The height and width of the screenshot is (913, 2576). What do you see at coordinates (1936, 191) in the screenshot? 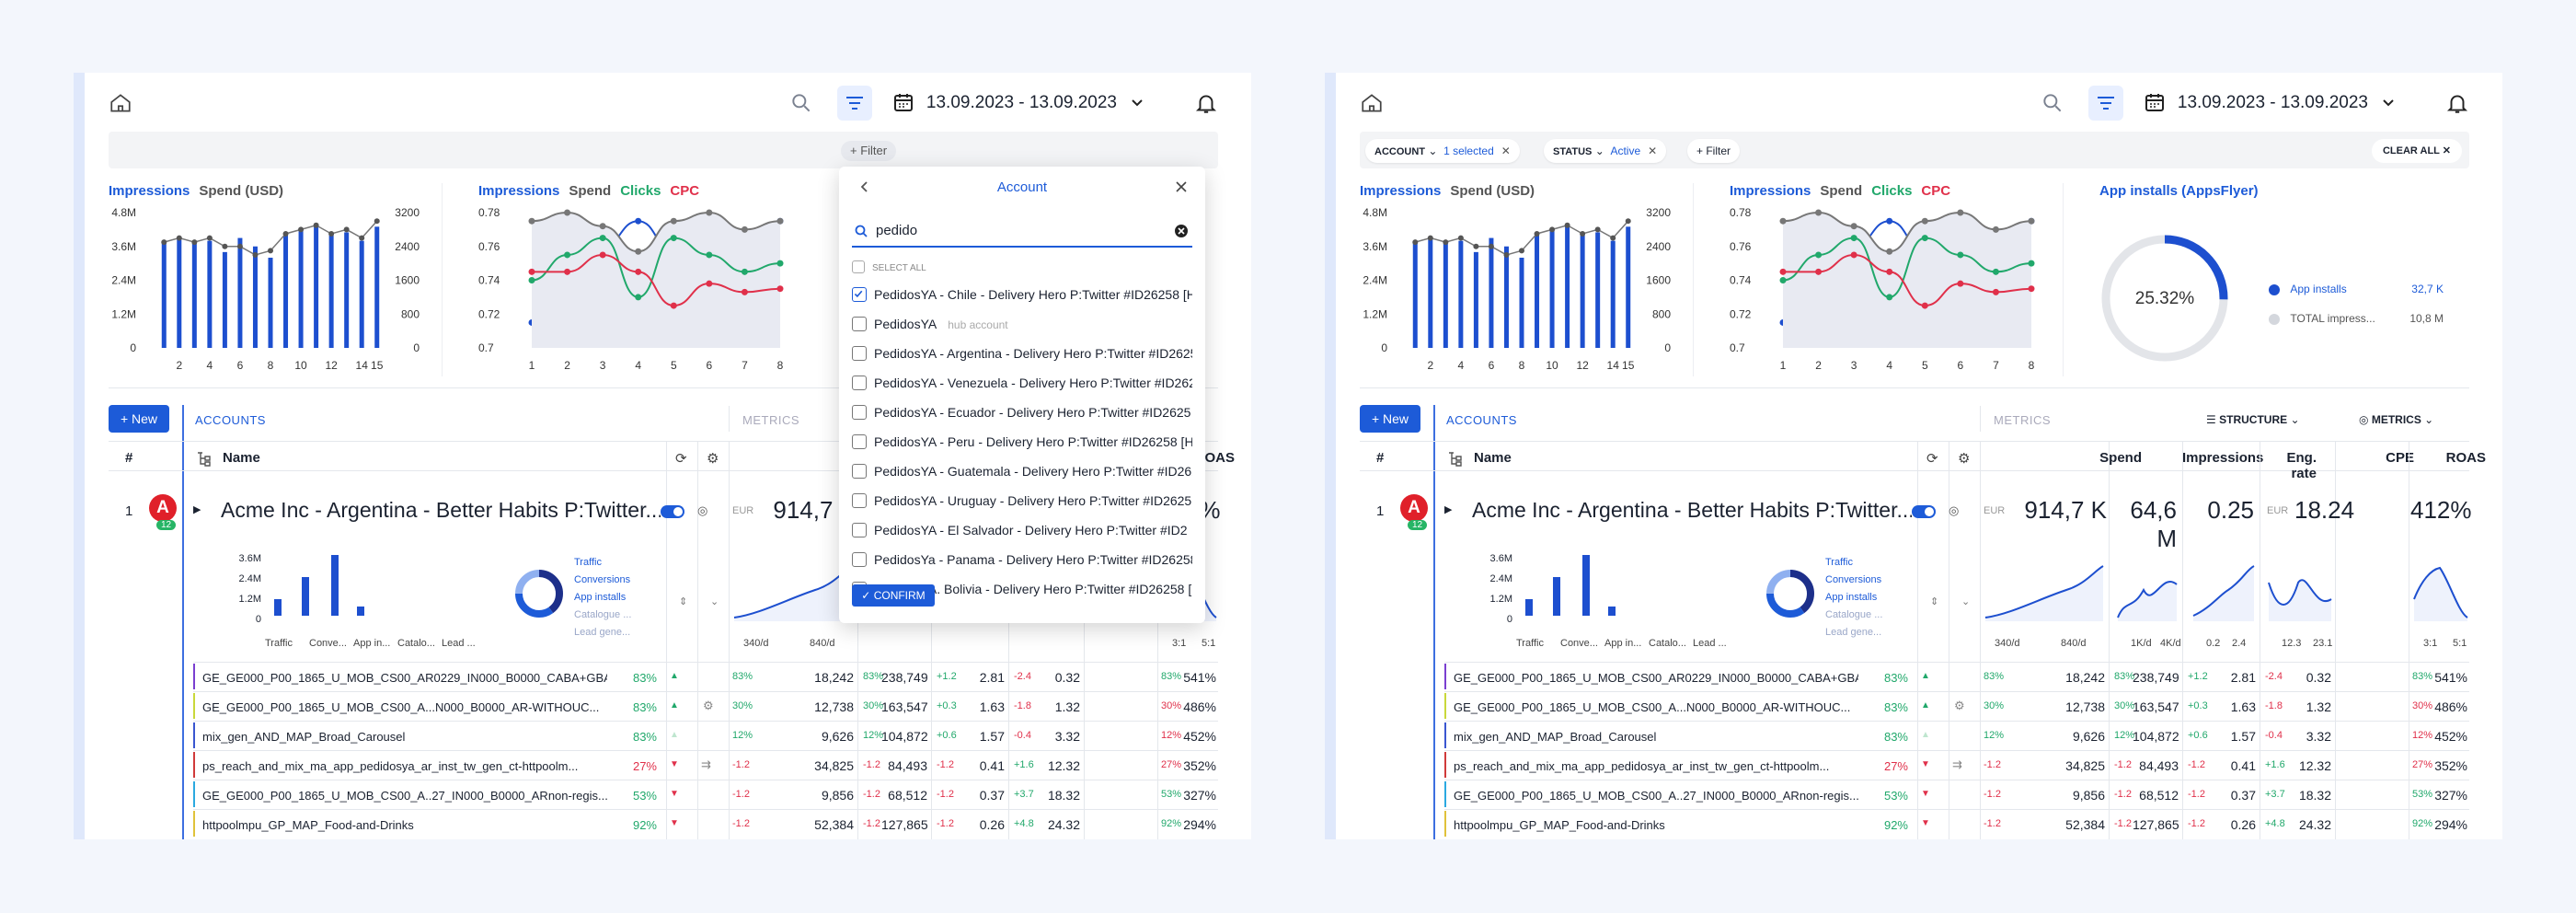
I see `chart2-title-cpc: CPC` at bounding box center [1936, 191].